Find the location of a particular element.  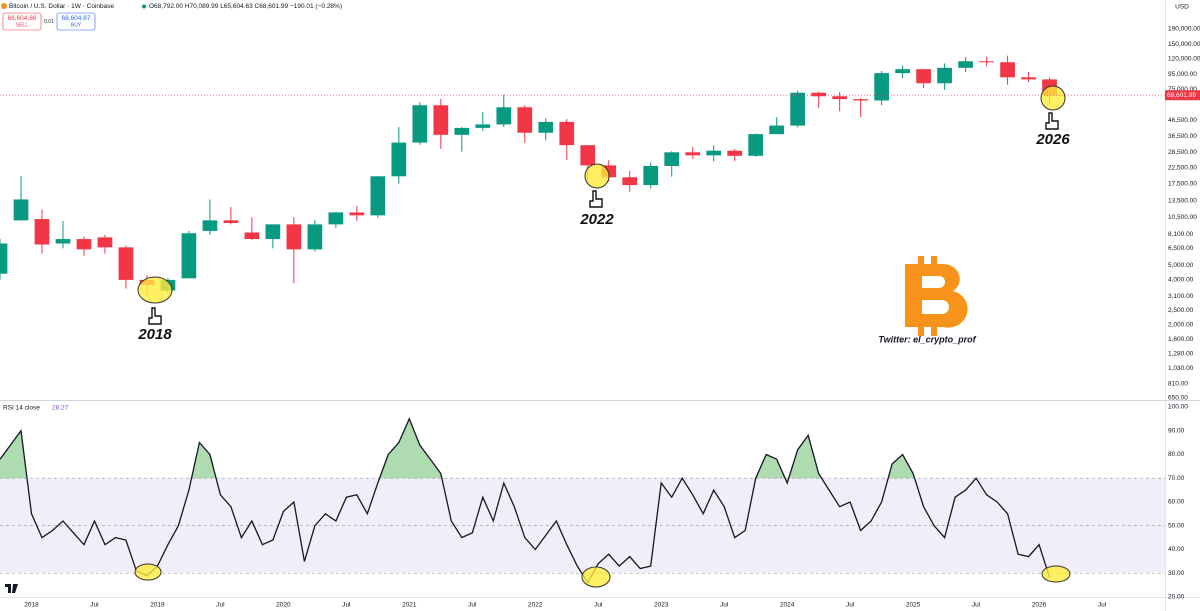

y-tick-label: 90.00 is located at coordinates (1176, 430).